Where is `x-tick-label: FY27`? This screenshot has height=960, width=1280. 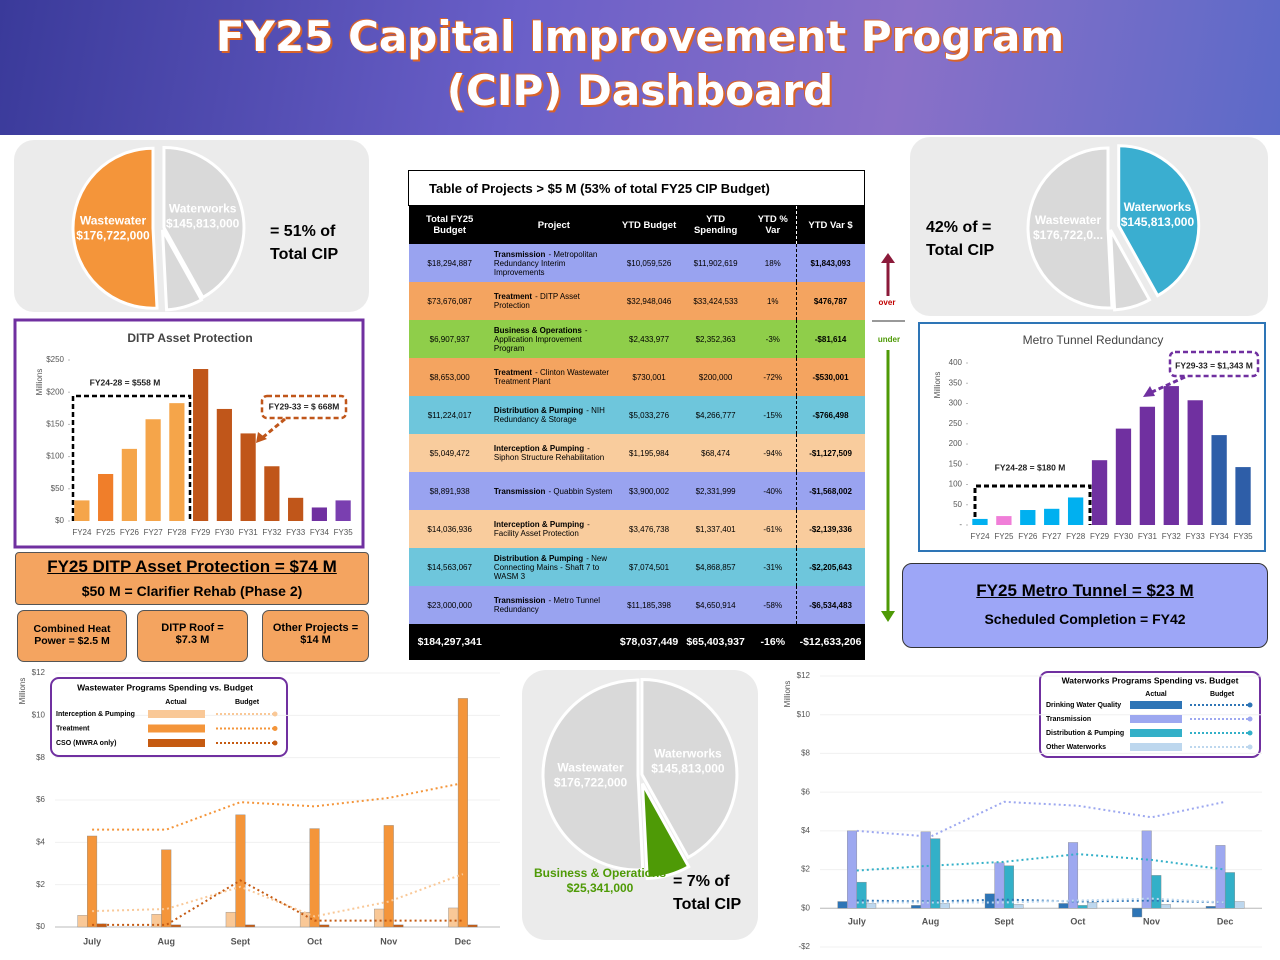 x-tick-label: FY27 is located at coordinates (1052, 536).